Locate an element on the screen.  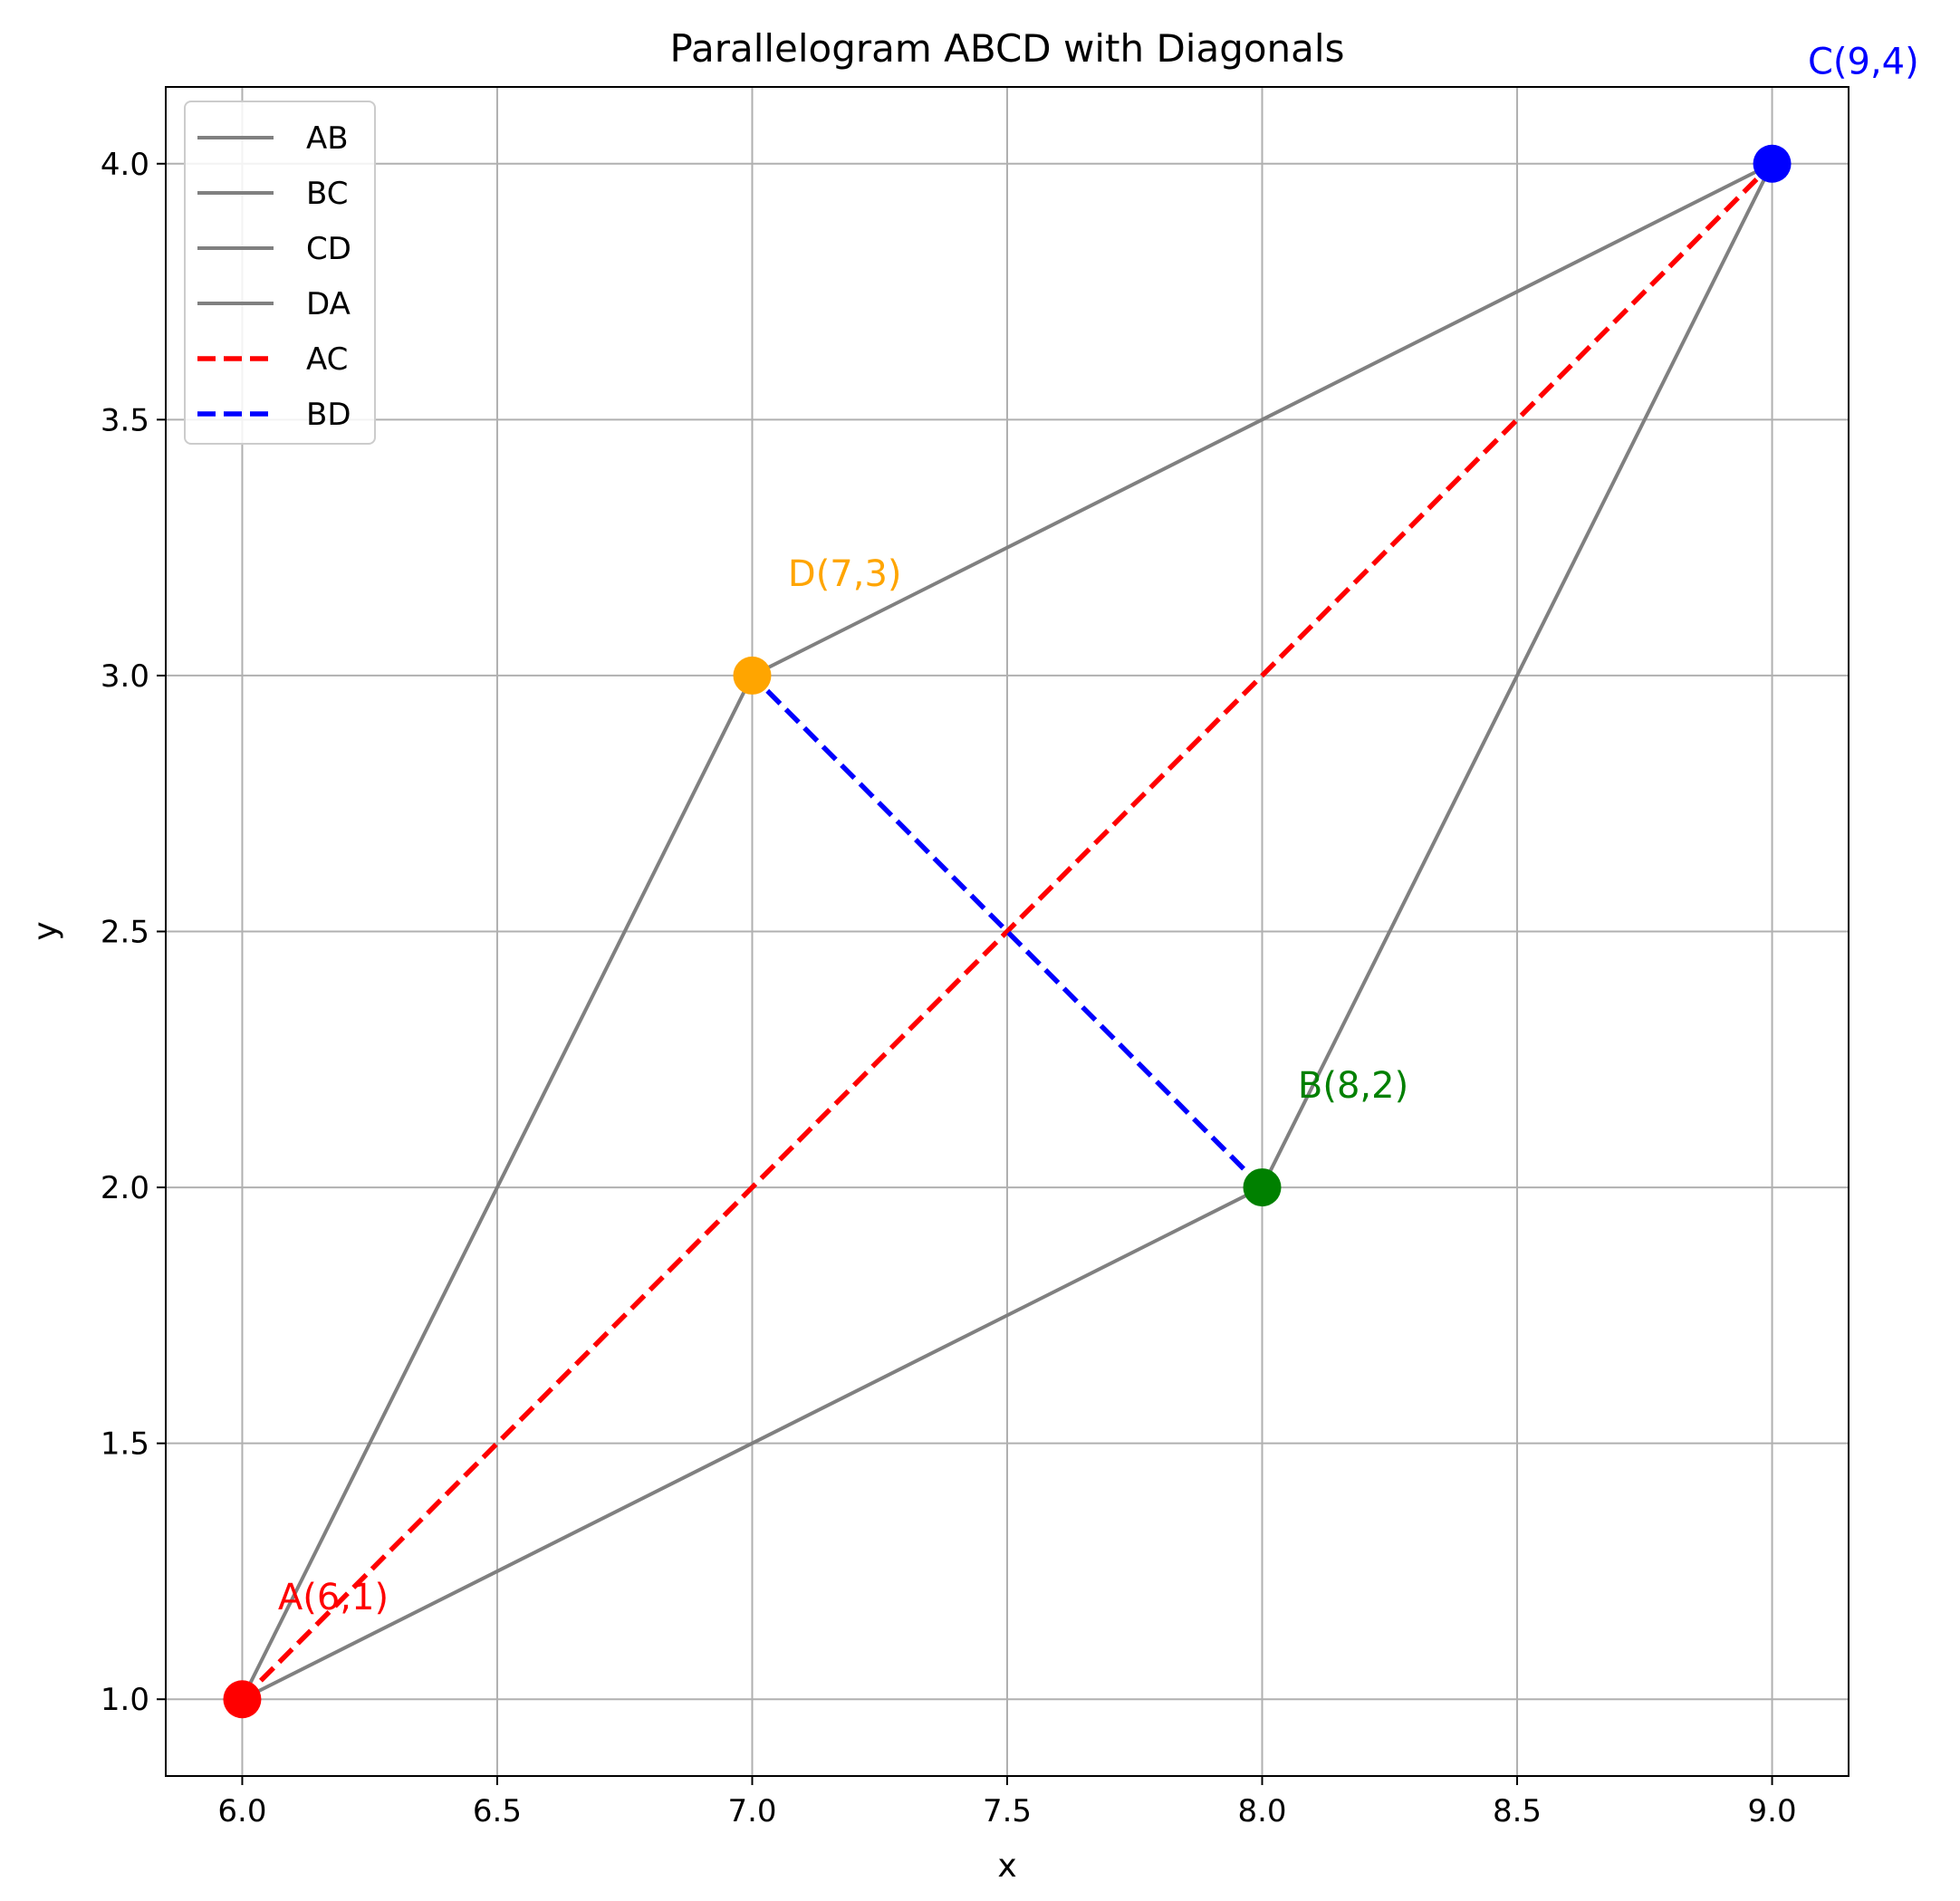
series-line-bd is located at coordinates (1007, 931).